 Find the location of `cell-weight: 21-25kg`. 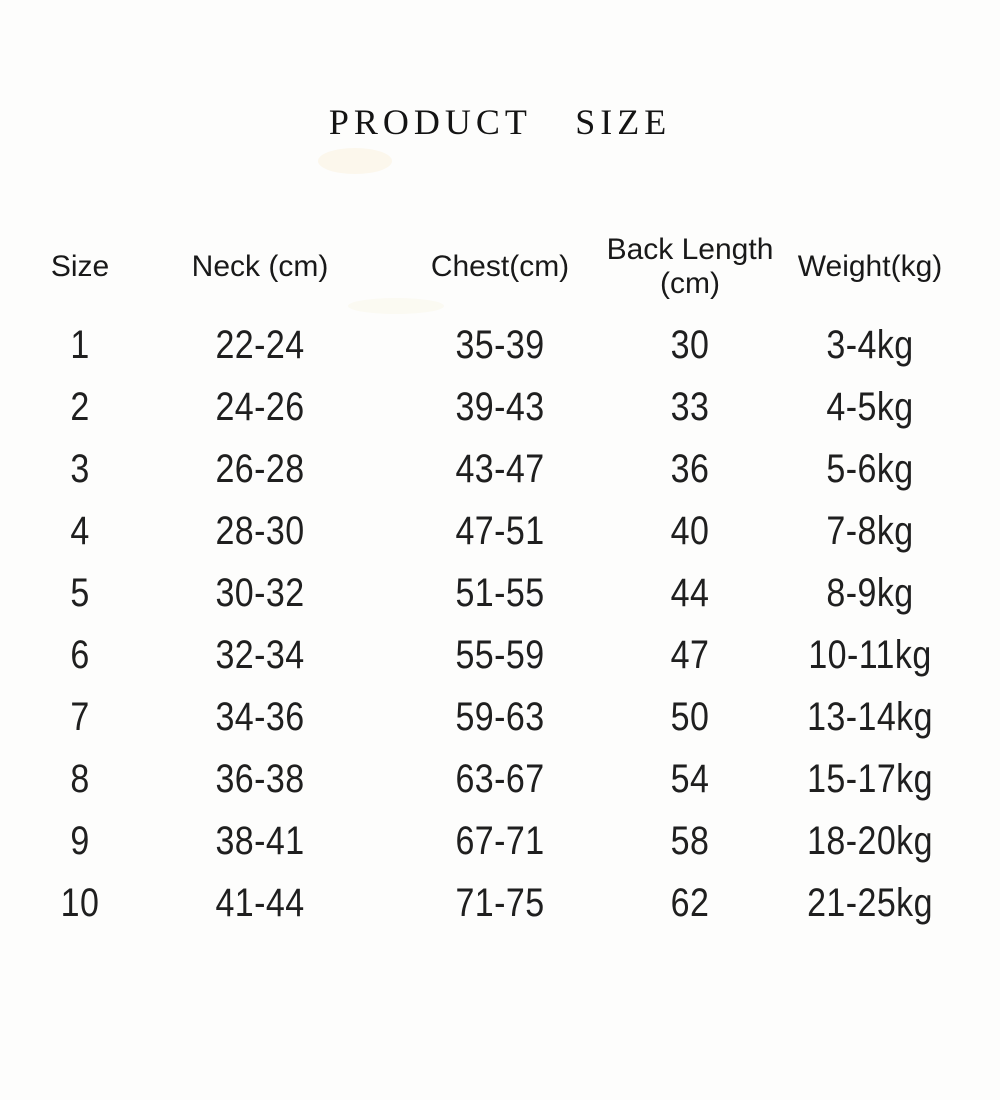

cell-weight: 21-25kg is located at coordinates (870, 903).